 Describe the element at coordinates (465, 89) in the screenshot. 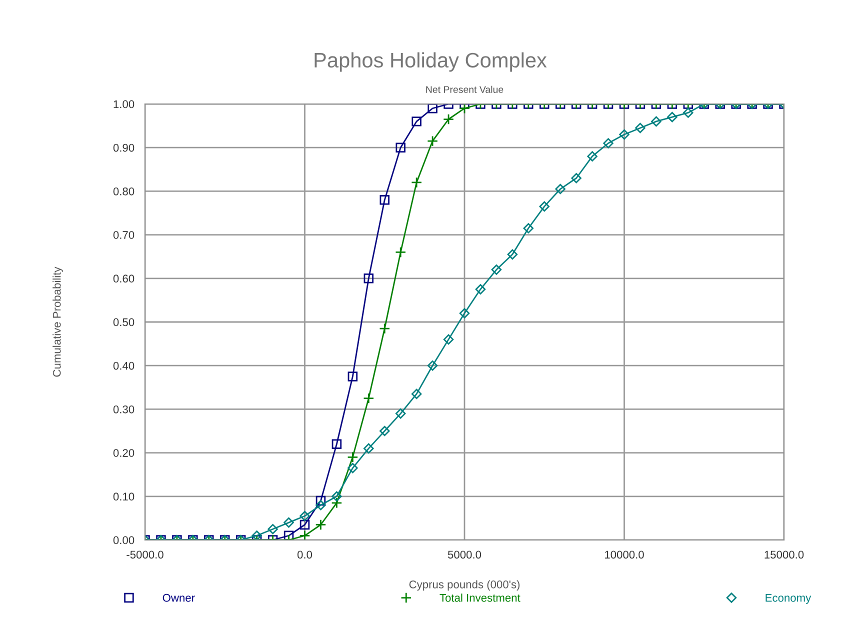

I see `chart-subtitle: Net Present Value` at that location.